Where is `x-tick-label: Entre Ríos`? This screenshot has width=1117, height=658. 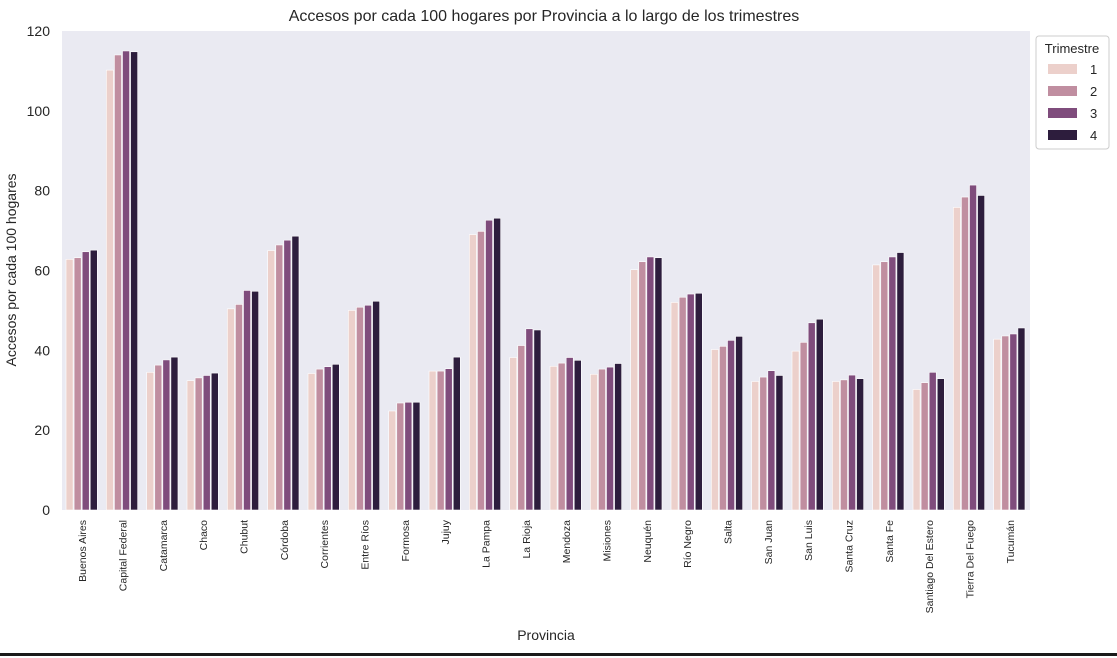 x-tick-label: Entre Ríos is located at coordinates (366, 545).